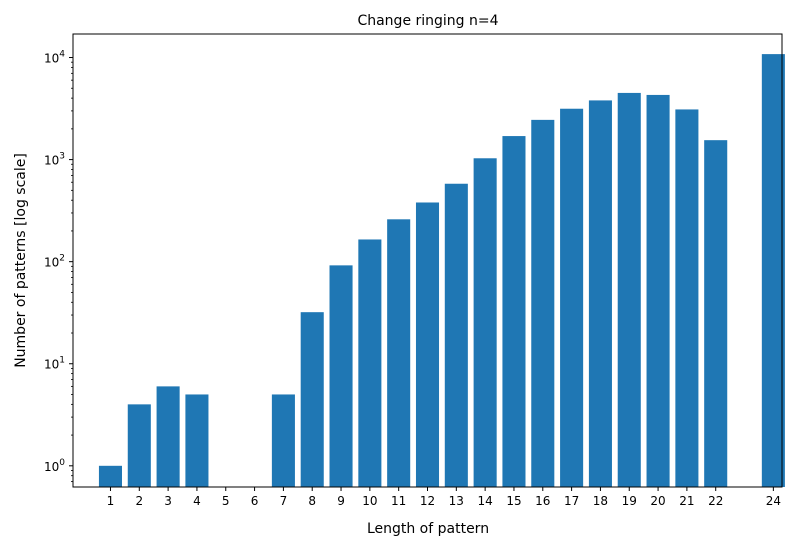 The width and height of the screenshot is (800, 554). Describe the element at coordinates (341, 501) in the screenshot. I see `x-tick-label: 9` at that location.